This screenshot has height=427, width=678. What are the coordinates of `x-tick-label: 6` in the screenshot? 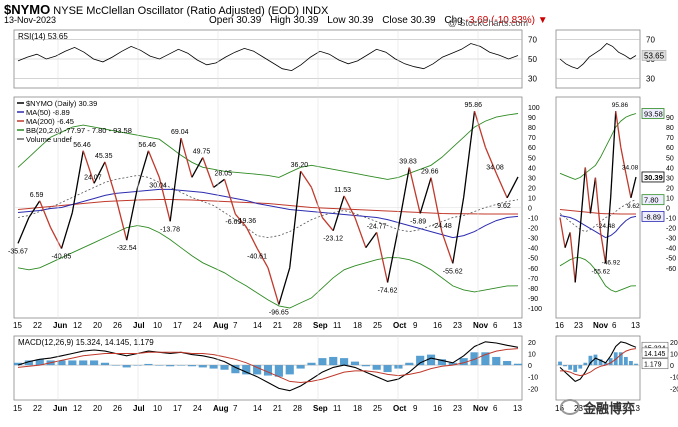 It's located at (495, 325).